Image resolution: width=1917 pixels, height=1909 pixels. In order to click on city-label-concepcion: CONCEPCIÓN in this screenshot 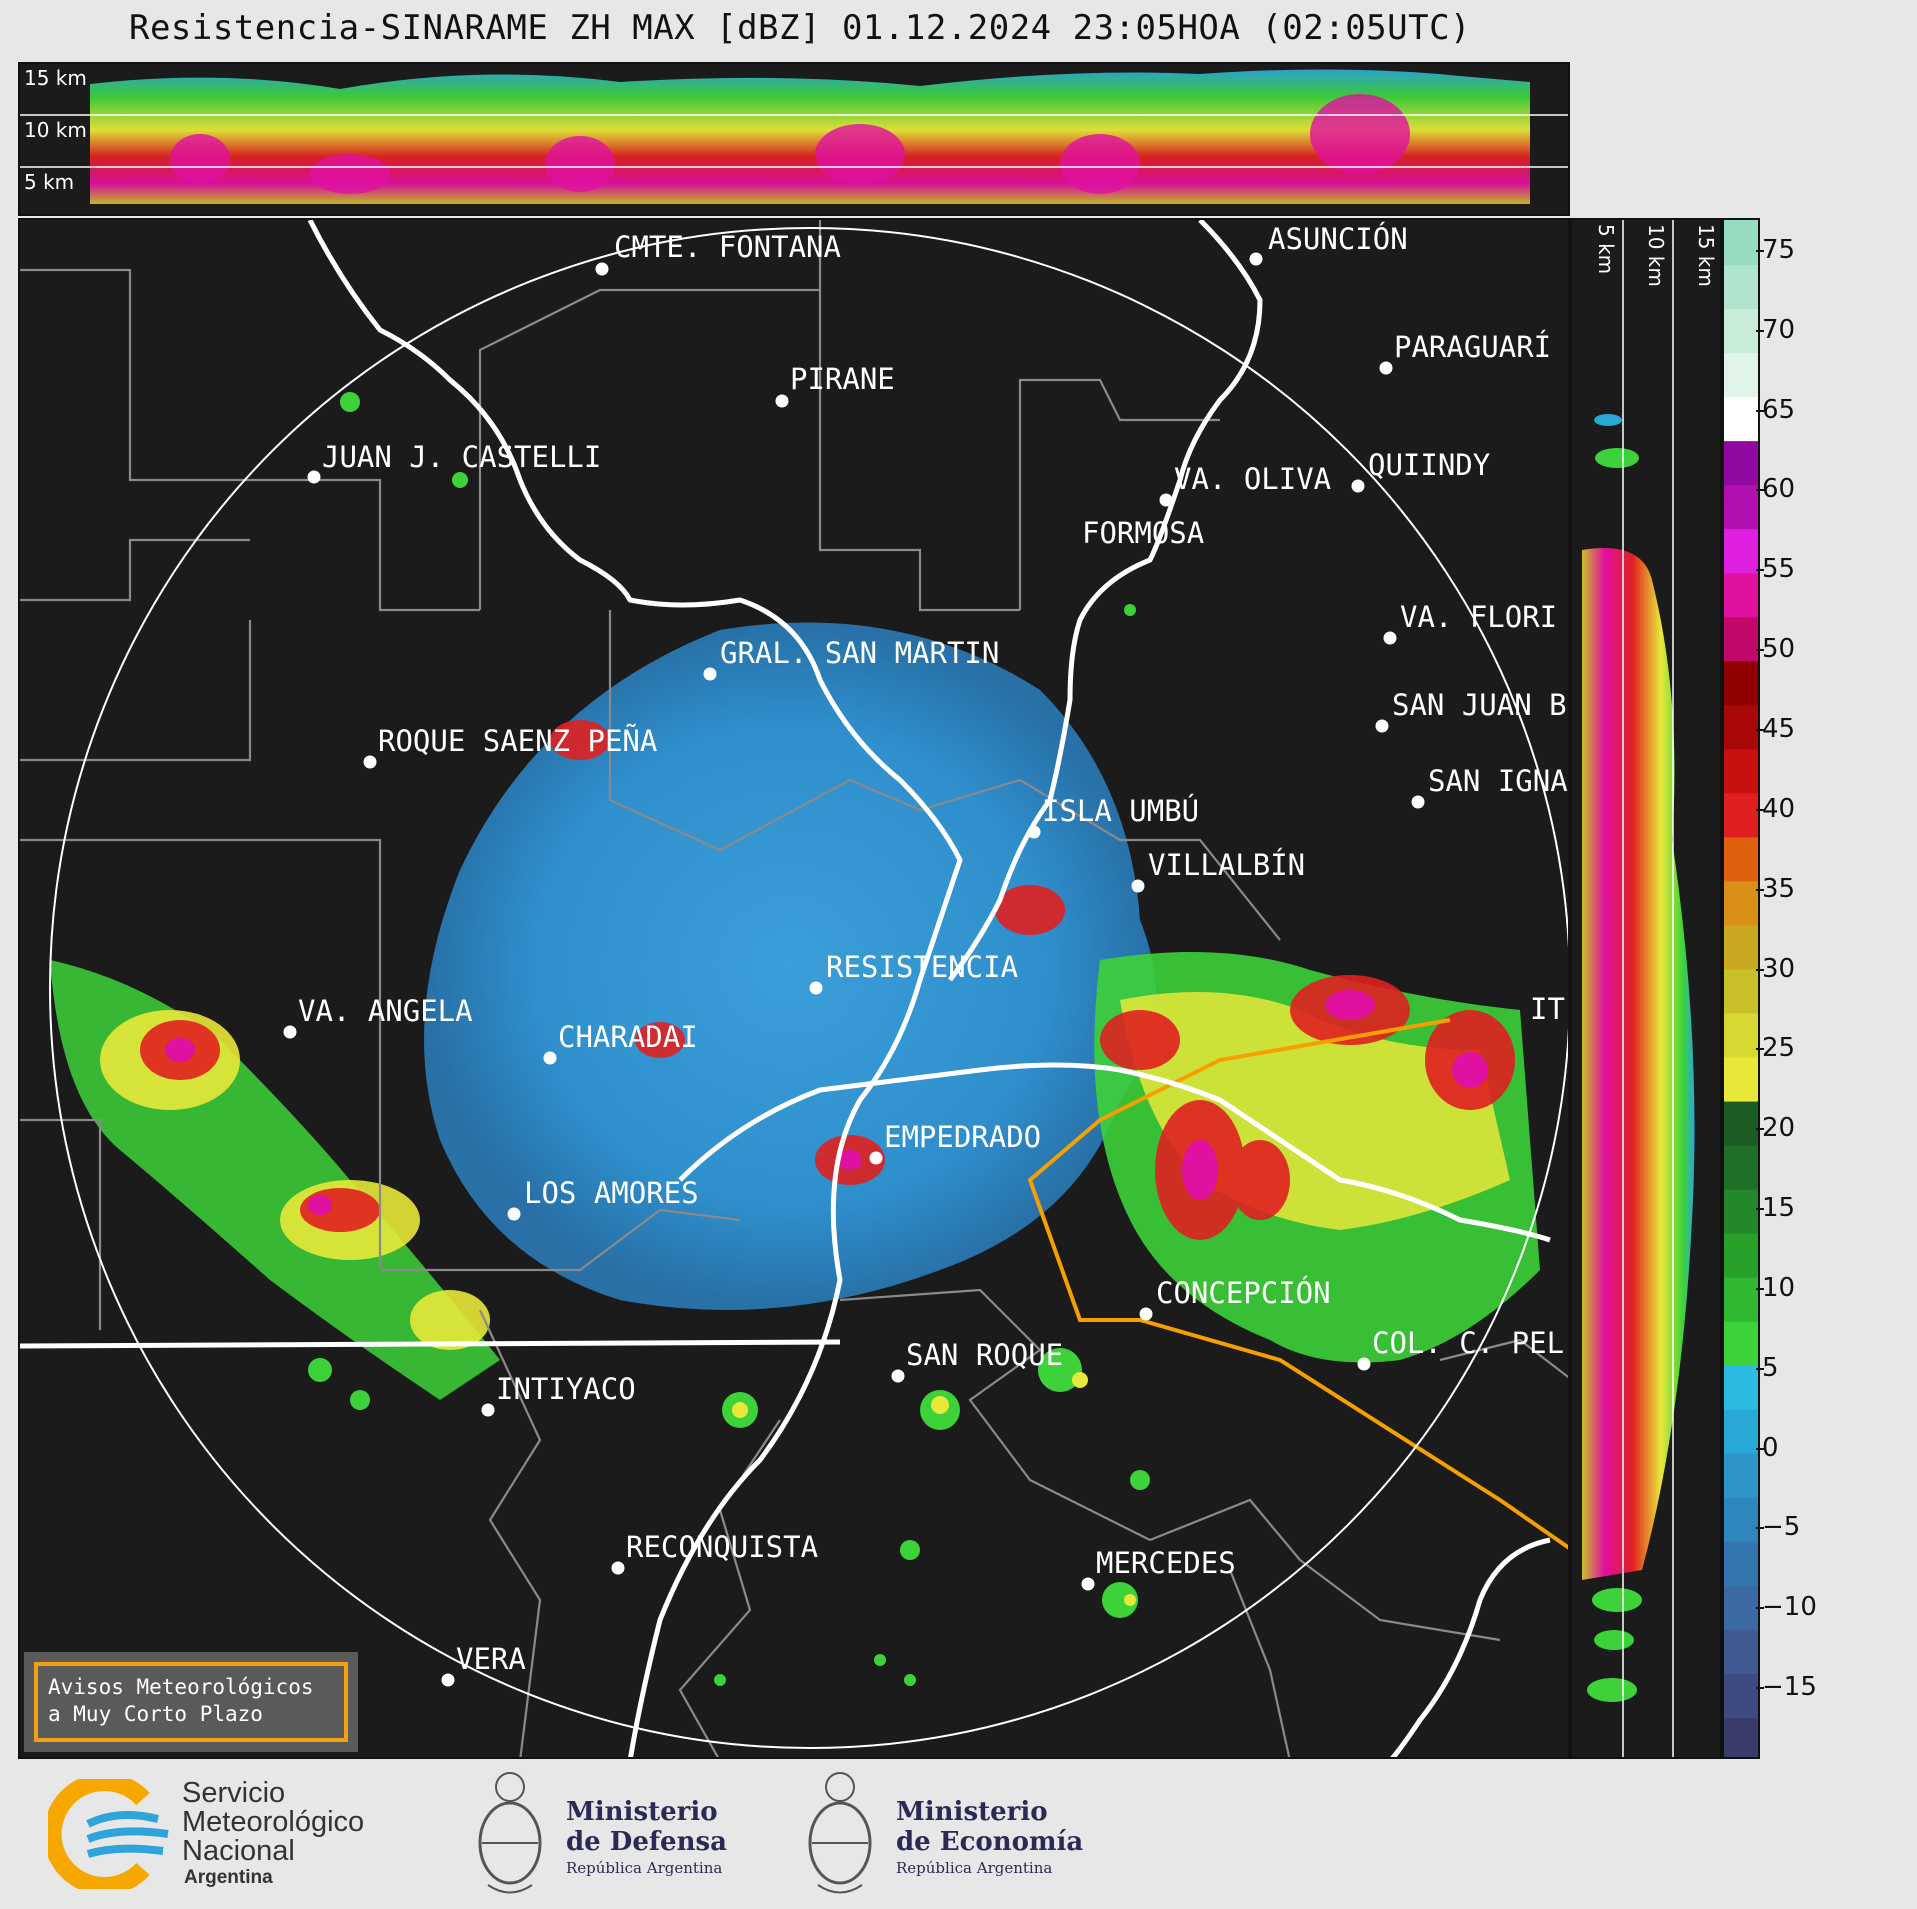, I will do `click(1243, 1293)`.